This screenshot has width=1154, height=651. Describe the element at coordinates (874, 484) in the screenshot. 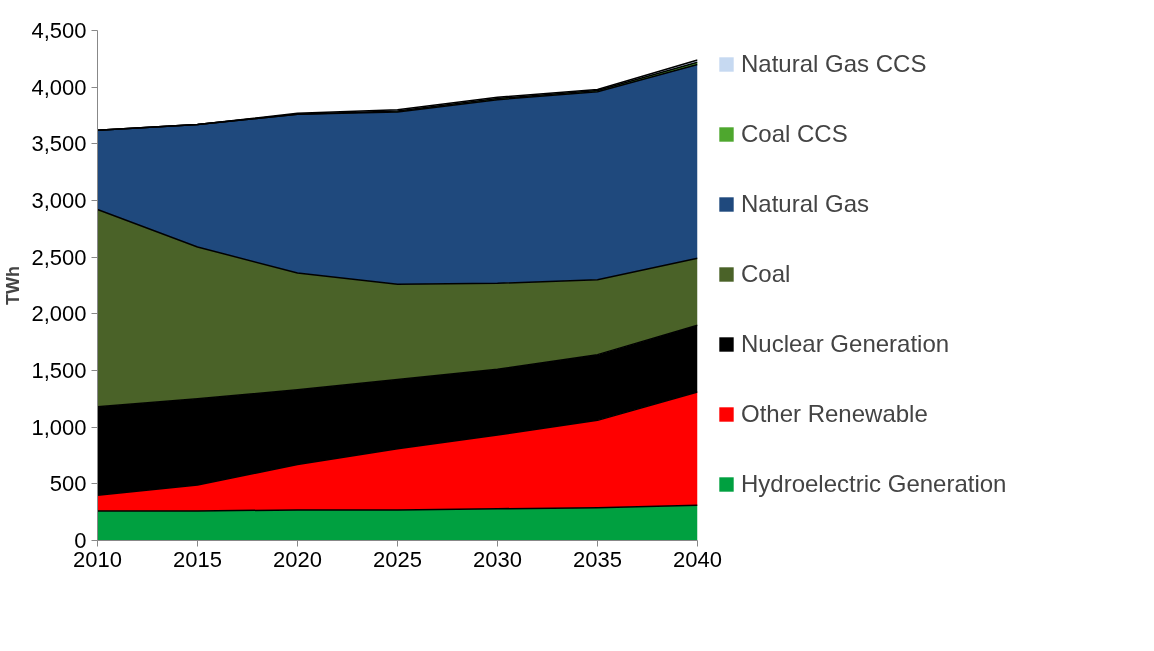

I see `legend-label: Hydroelectric Generation` at that location.